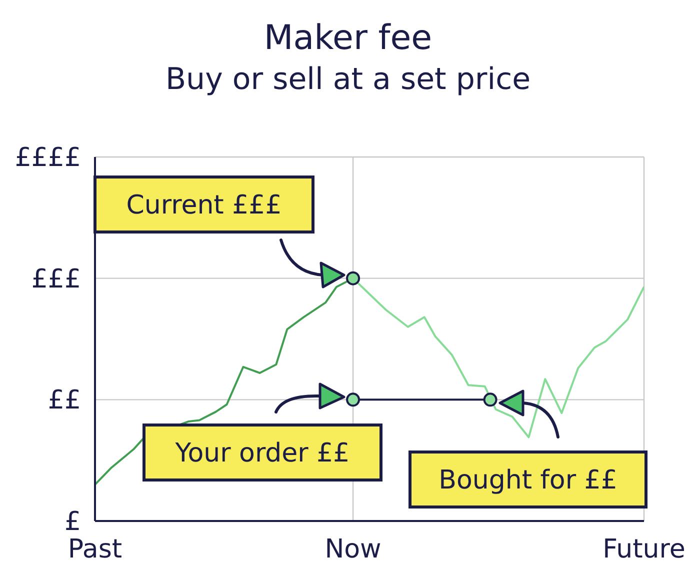  What do you see at coordinates (348, 79) in the screenshot?
I see `chart-subtitle: Buy or sell at a set price` at bounding box center [348, 79].